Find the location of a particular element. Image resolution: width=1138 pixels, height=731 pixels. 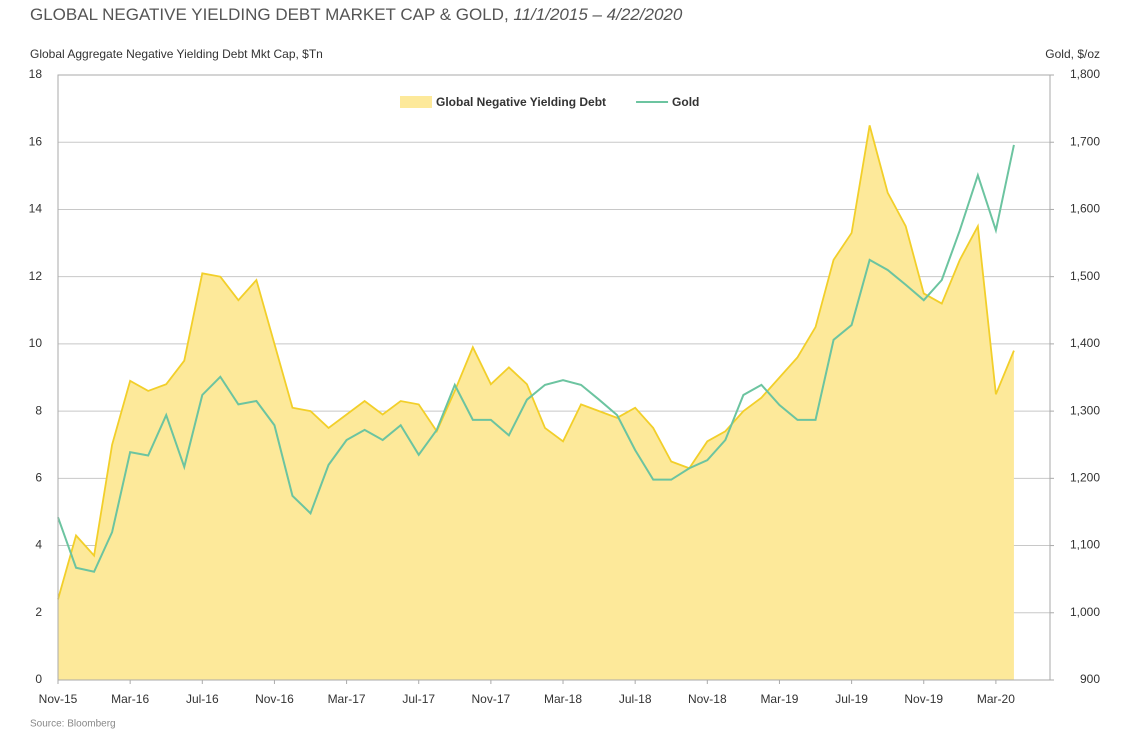

y2-tick-label: 900 is located at coordinates (1090, 679).